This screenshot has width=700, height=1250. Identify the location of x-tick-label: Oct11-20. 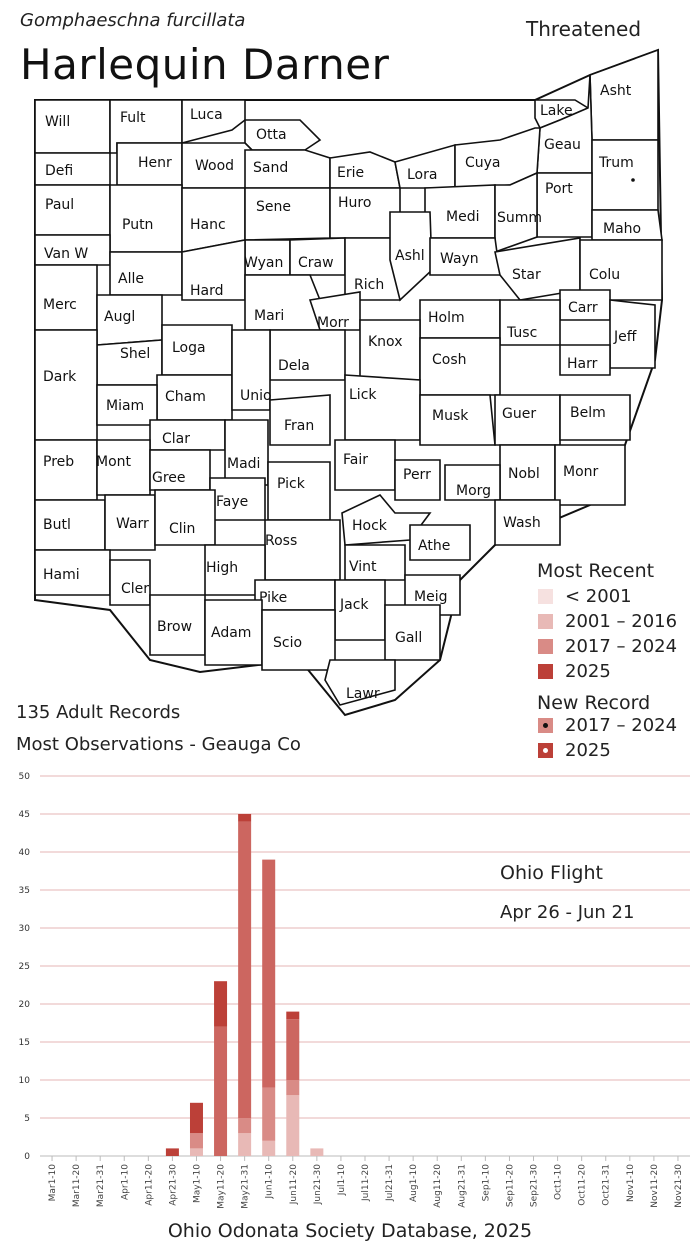
(583, 1185).